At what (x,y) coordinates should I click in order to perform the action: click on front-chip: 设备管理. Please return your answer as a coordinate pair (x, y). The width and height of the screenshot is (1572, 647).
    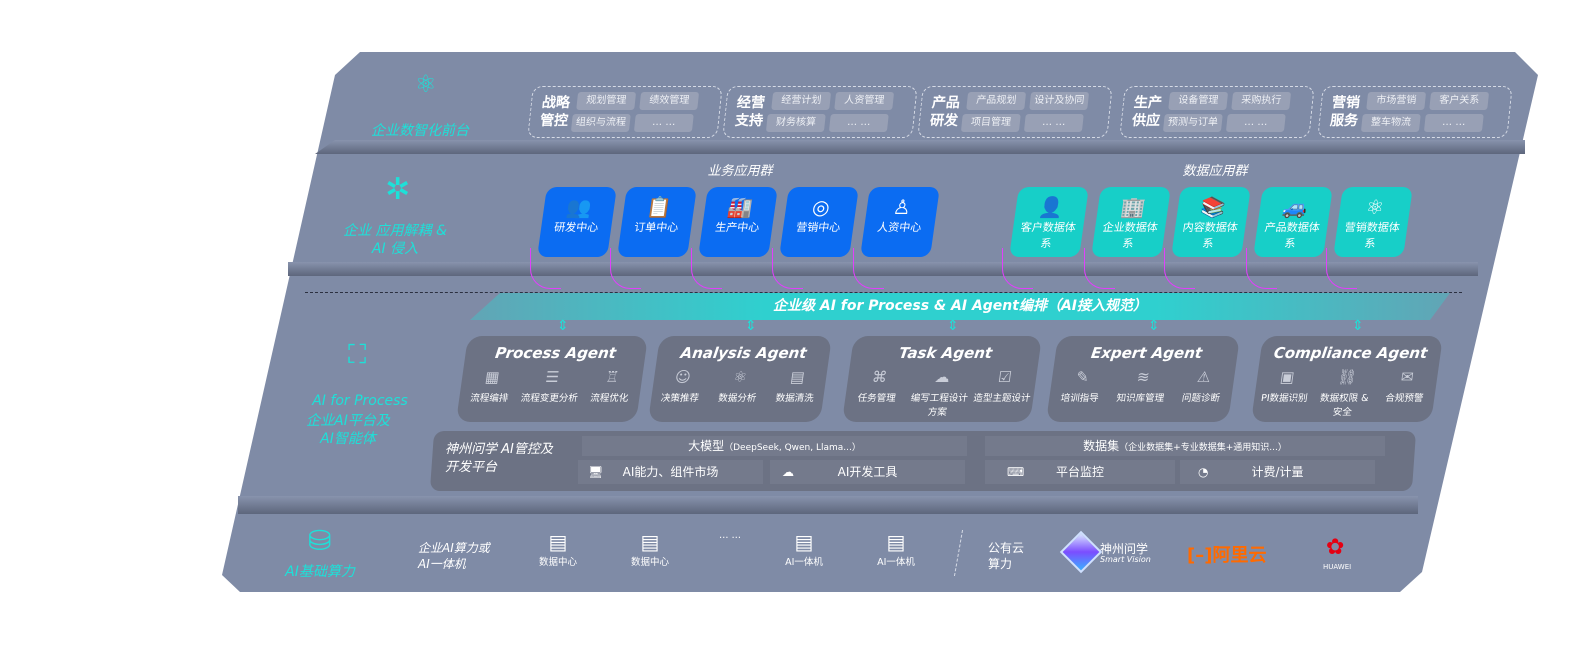
    Looking at the image, I should click on (1198, 101).